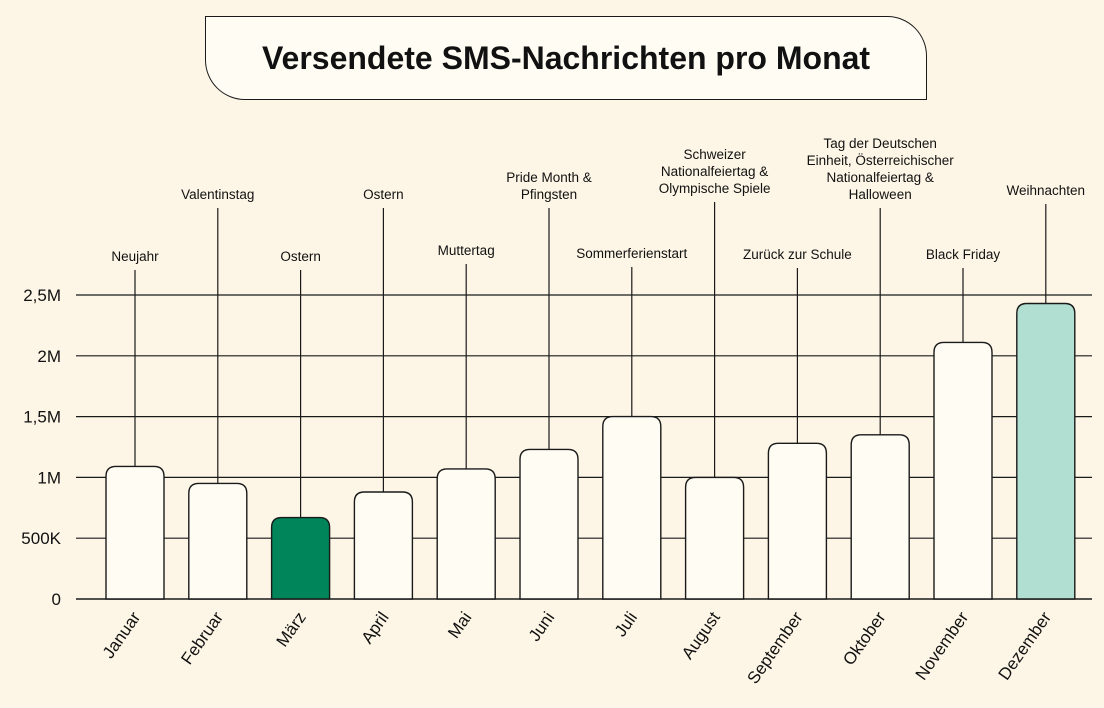  What do you see at coordinates (202, 638) in the screenshot?
I see `x-tick-label: Februar` at bounding box center [202, 638].